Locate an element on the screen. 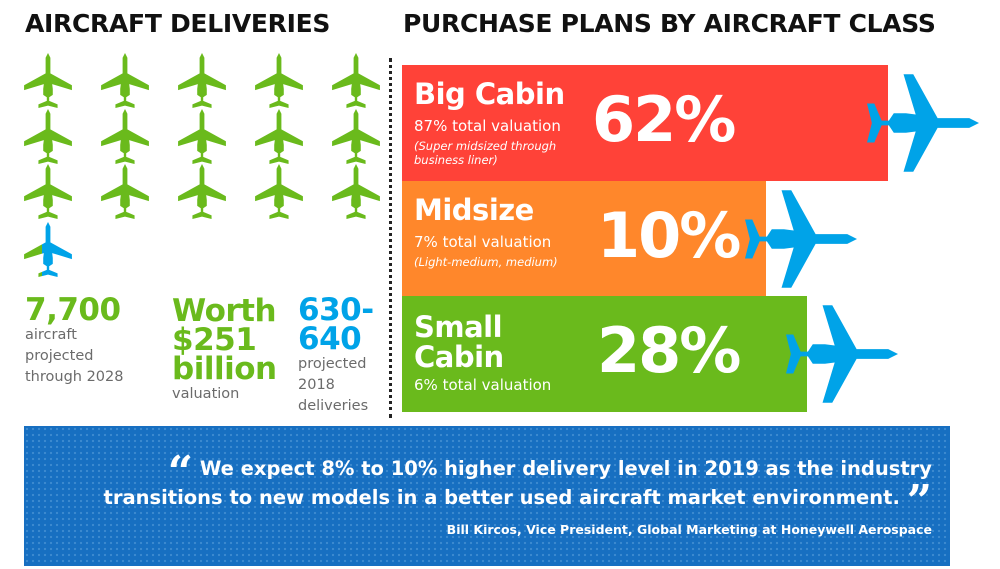 The width and height of the screenshot is (1000, 569). stat-aircraft-value: 7,700 is located at coordinates (73, 310).